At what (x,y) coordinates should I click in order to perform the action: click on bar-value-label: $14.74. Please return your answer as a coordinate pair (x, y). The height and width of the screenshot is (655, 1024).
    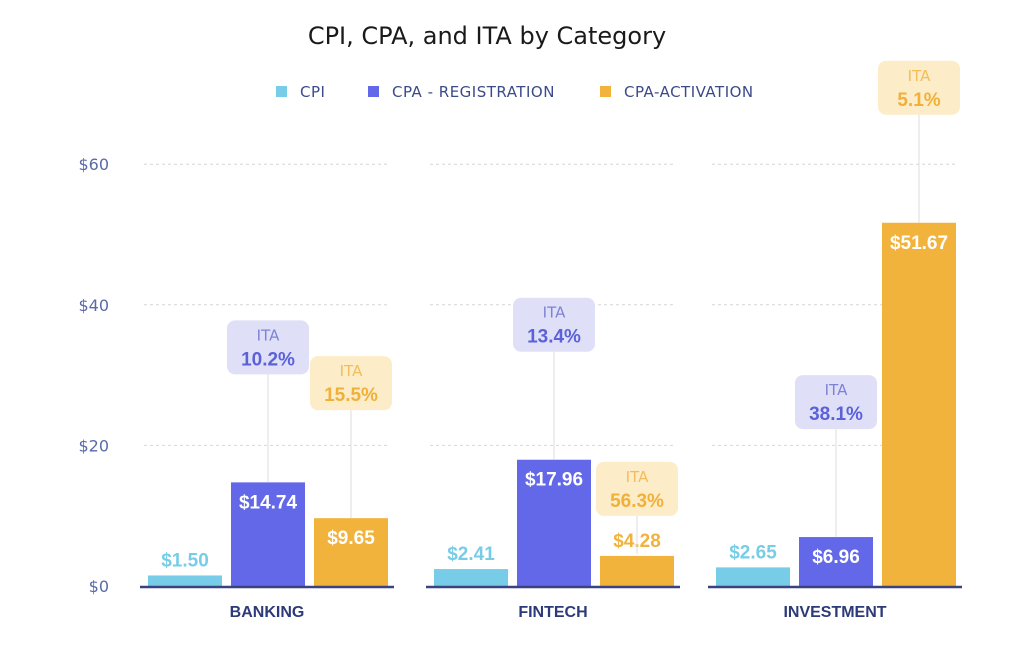
    Looking at the image, I should click on (268, 502).